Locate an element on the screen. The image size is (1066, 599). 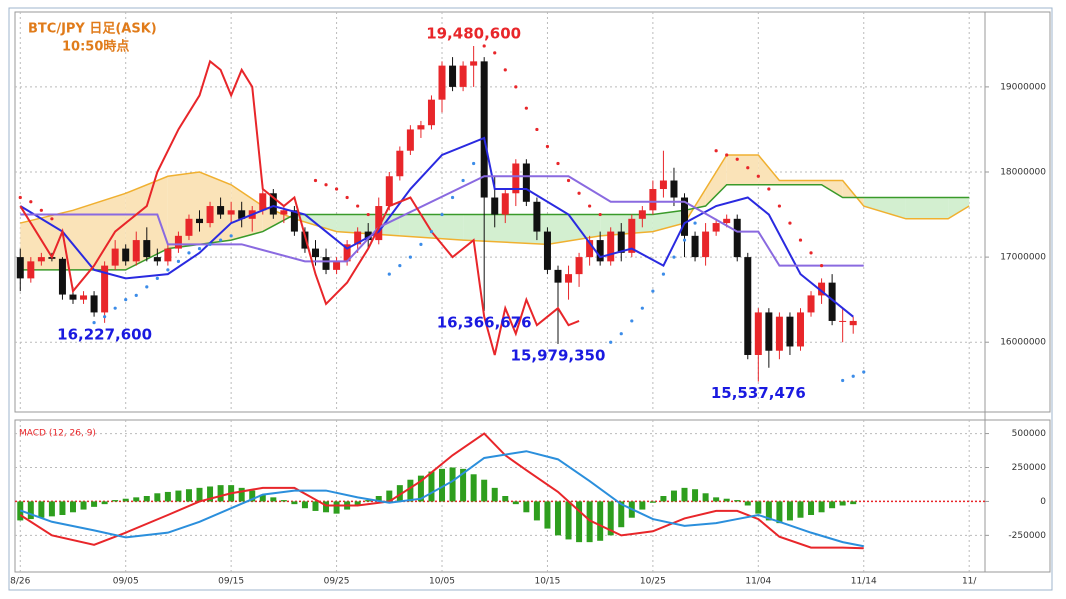
x-tick-label: 10/15 is located at coordinates (547, 582).